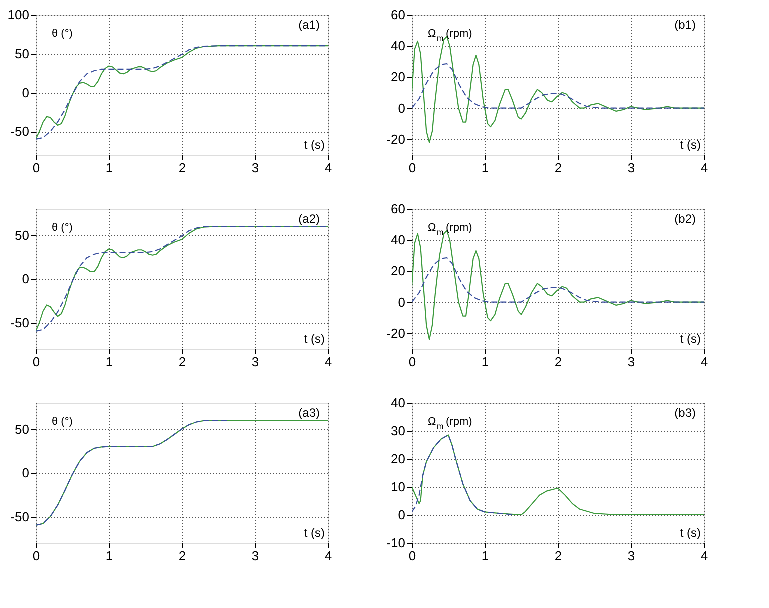 This screenshot has height=608, width=769. I want to click on annotation: (b3), so click(685, 413).